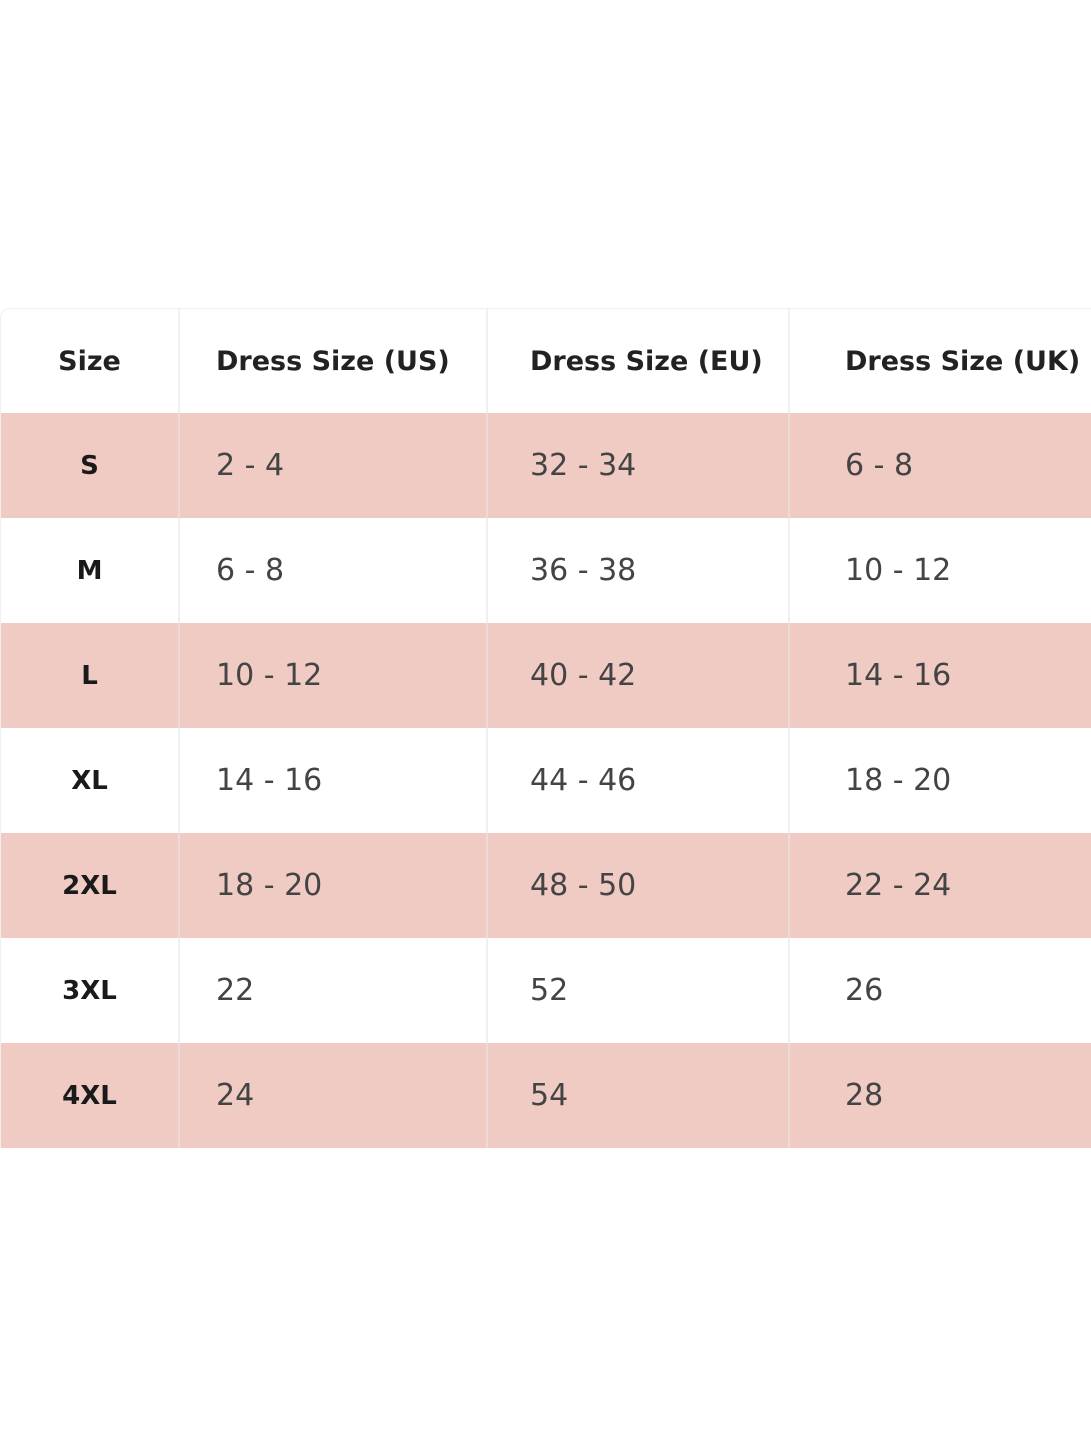  I want to click on header-uk: Dress Size (UK), so click(963, 361).